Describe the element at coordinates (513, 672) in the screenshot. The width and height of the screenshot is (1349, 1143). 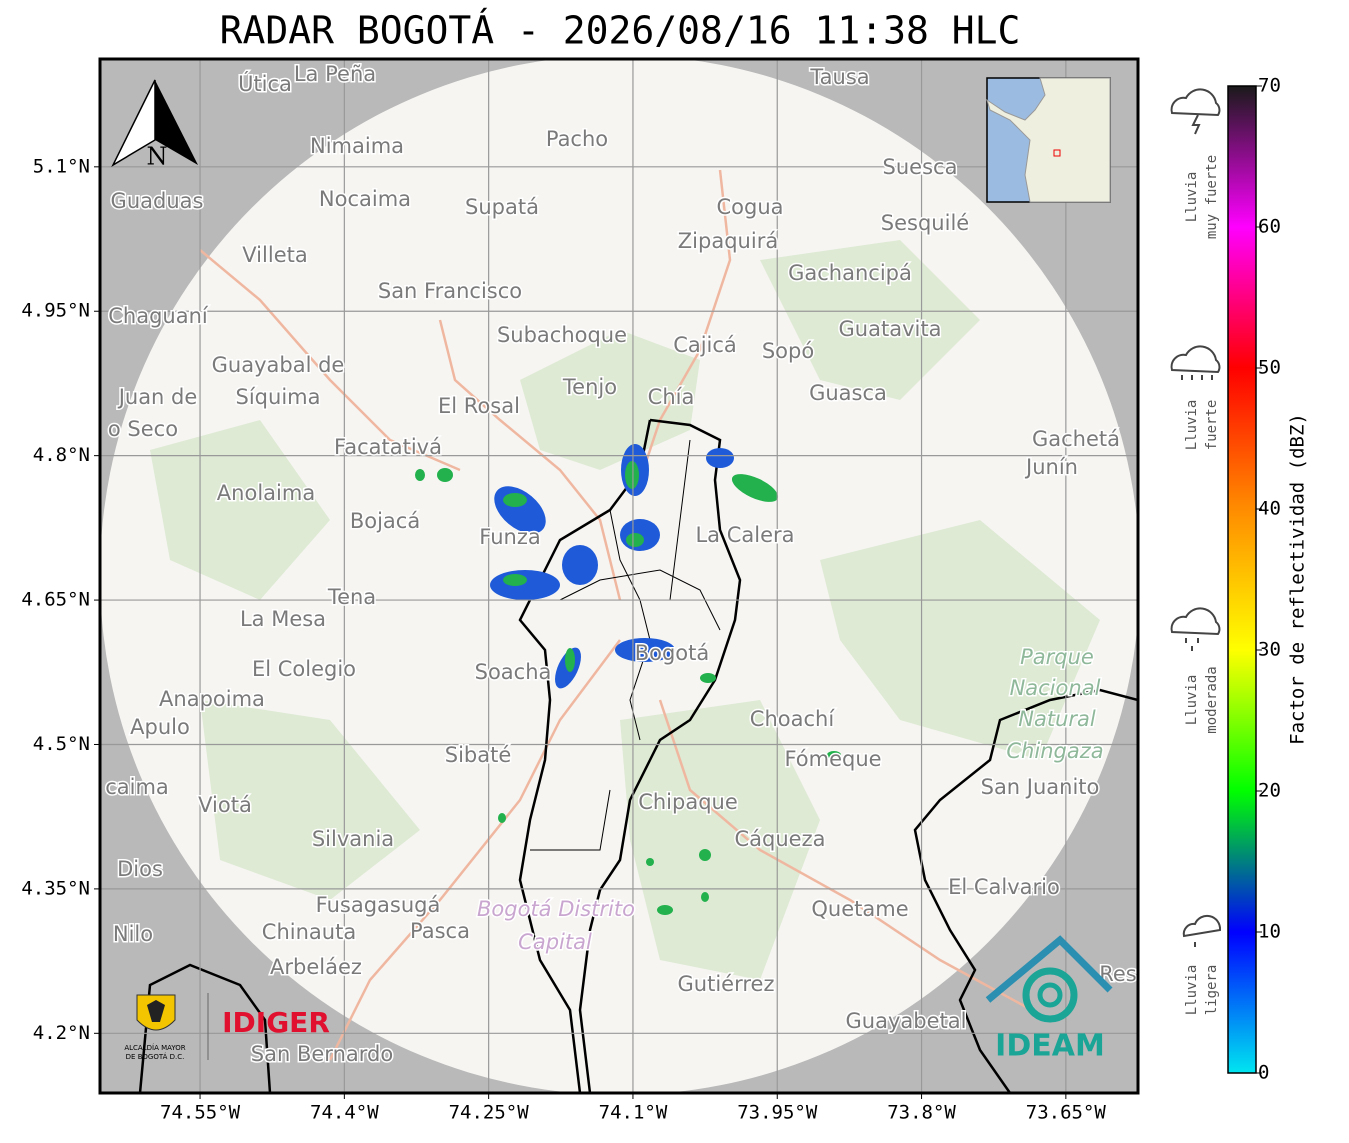
I see `place-label: Soacha` at that location.